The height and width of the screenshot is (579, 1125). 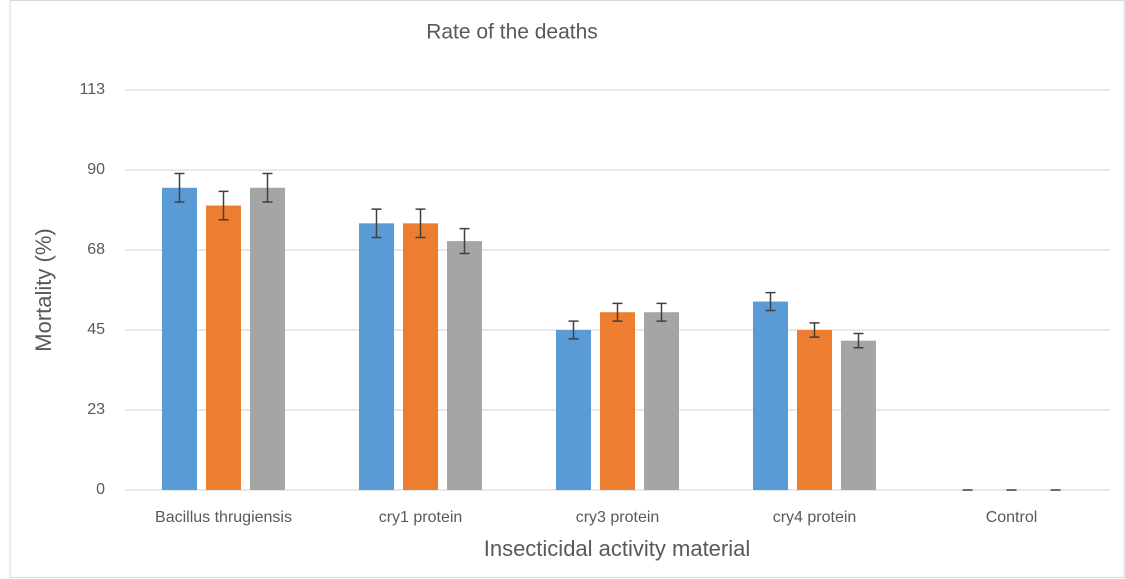 What do you see at coordinates (618, 517) in the screenshot?
I see `x-tick-label: cry3 protein` at bounding box center [618, 517].